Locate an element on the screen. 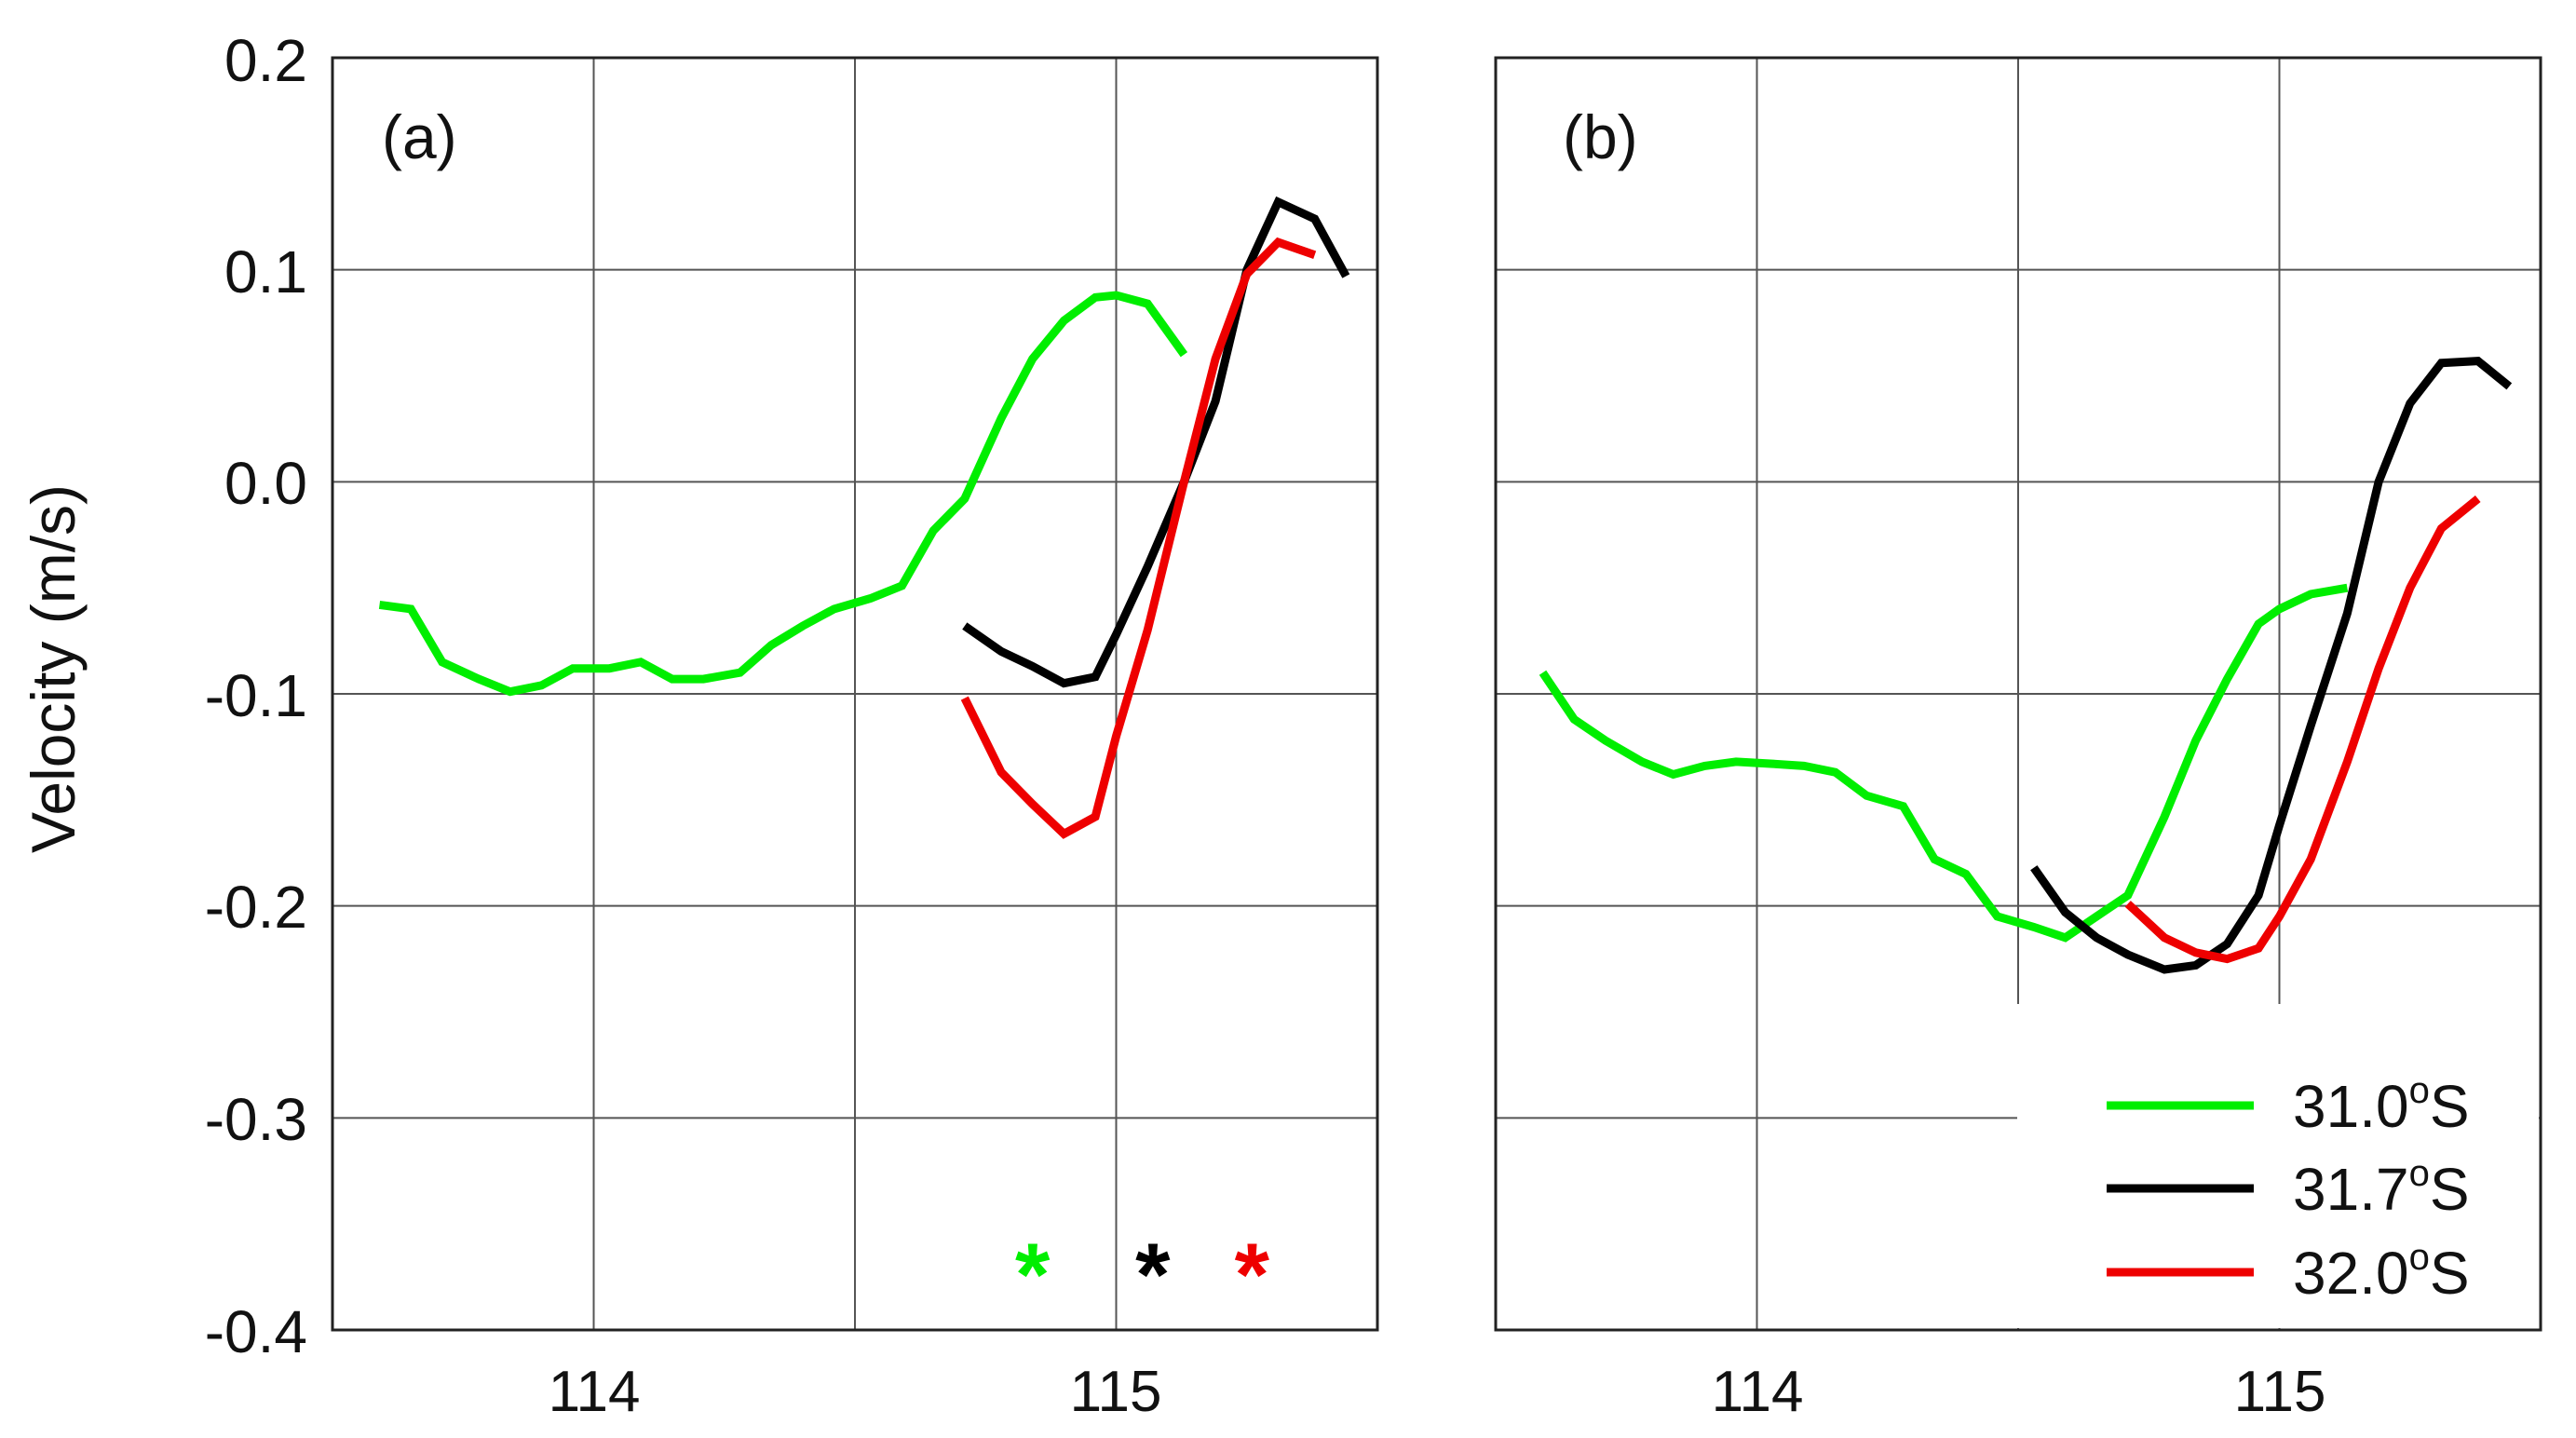 The image size is (2576, 1438). markers-a: * * * is located at coordinates (1142, 1275).